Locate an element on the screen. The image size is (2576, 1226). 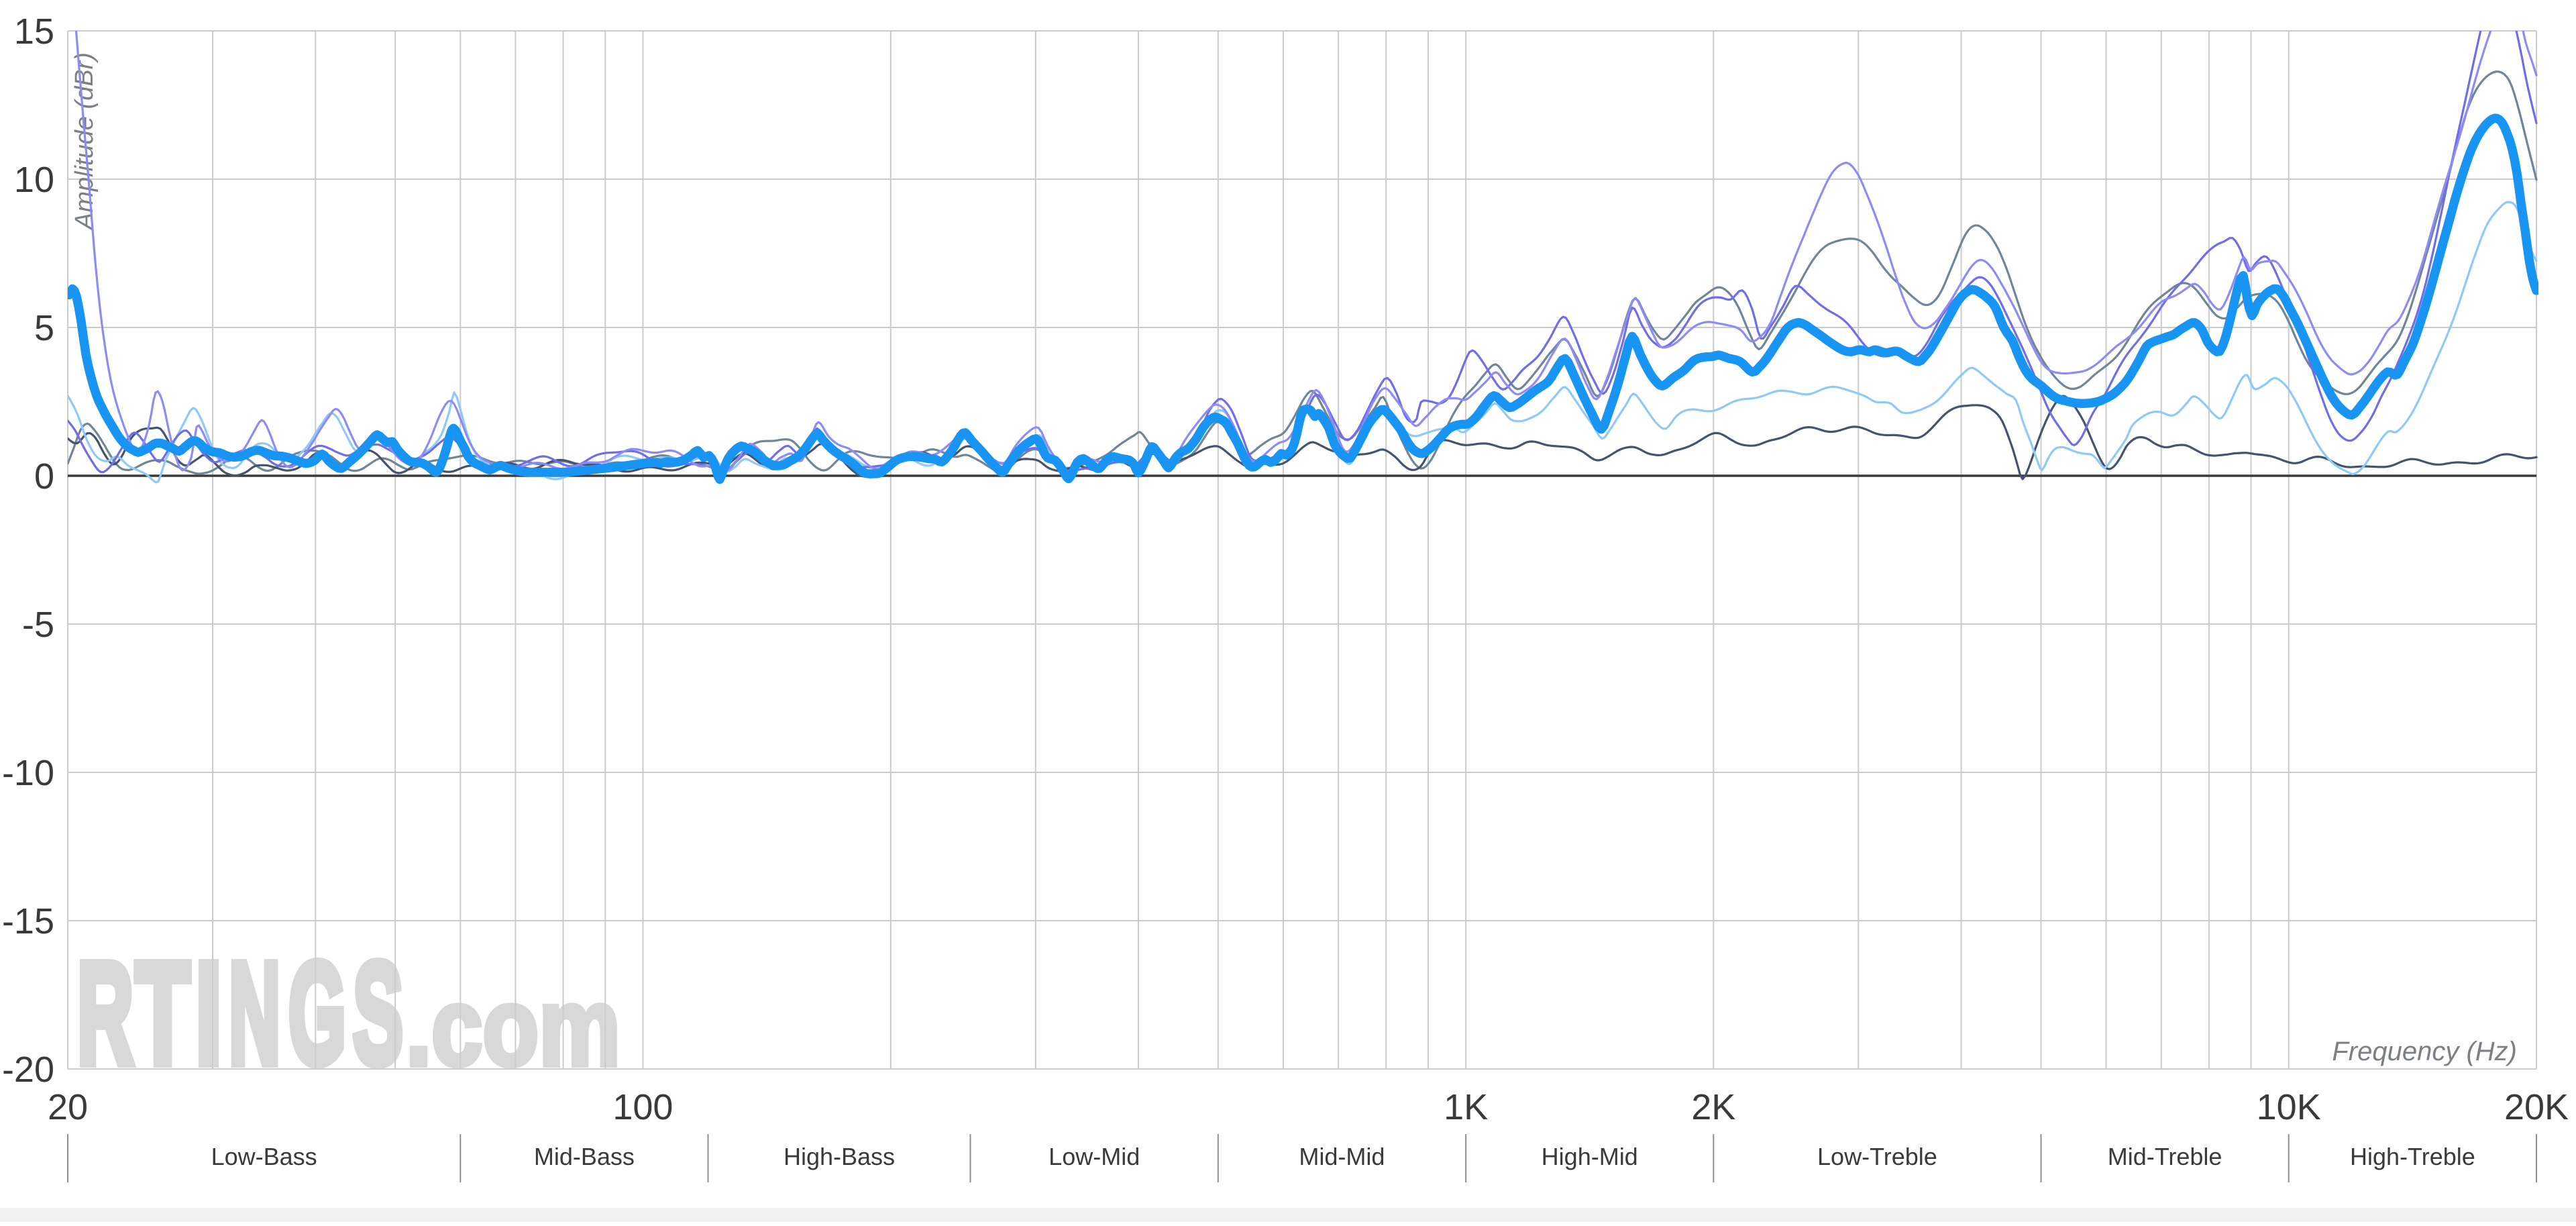
svg-text: S is located at coordinates (378, 1013).